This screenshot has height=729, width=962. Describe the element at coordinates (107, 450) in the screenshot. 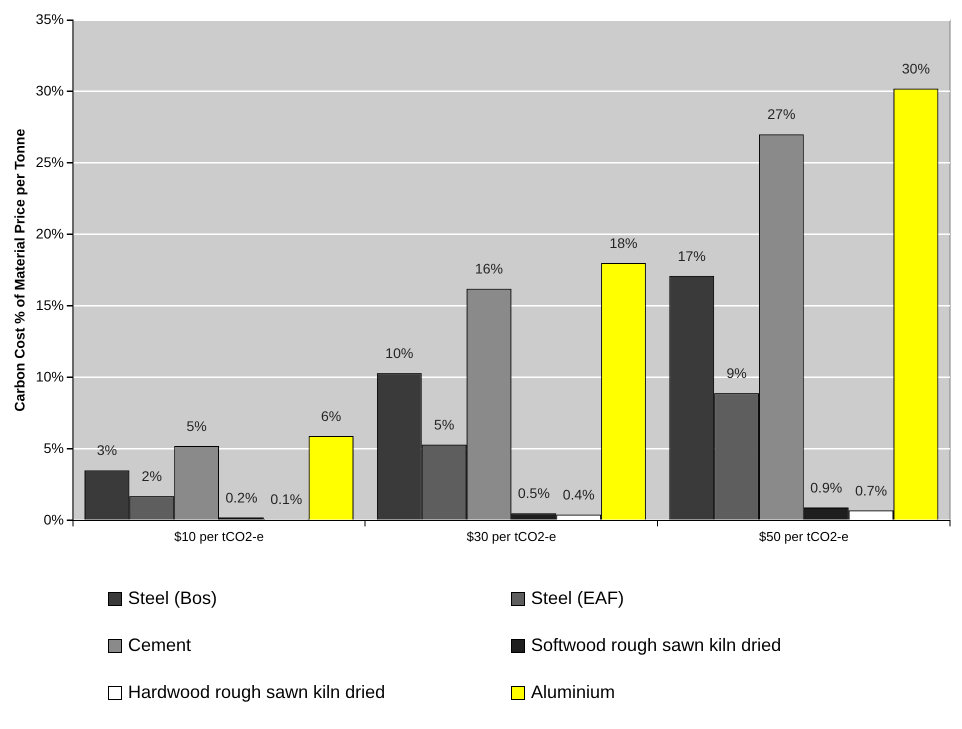

I see `data-label: 3%` at that location.